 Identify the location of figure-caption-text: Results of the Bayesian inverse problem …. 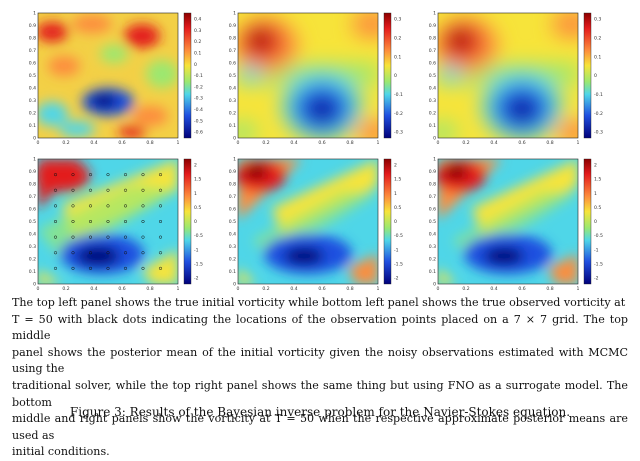
(350, 412).